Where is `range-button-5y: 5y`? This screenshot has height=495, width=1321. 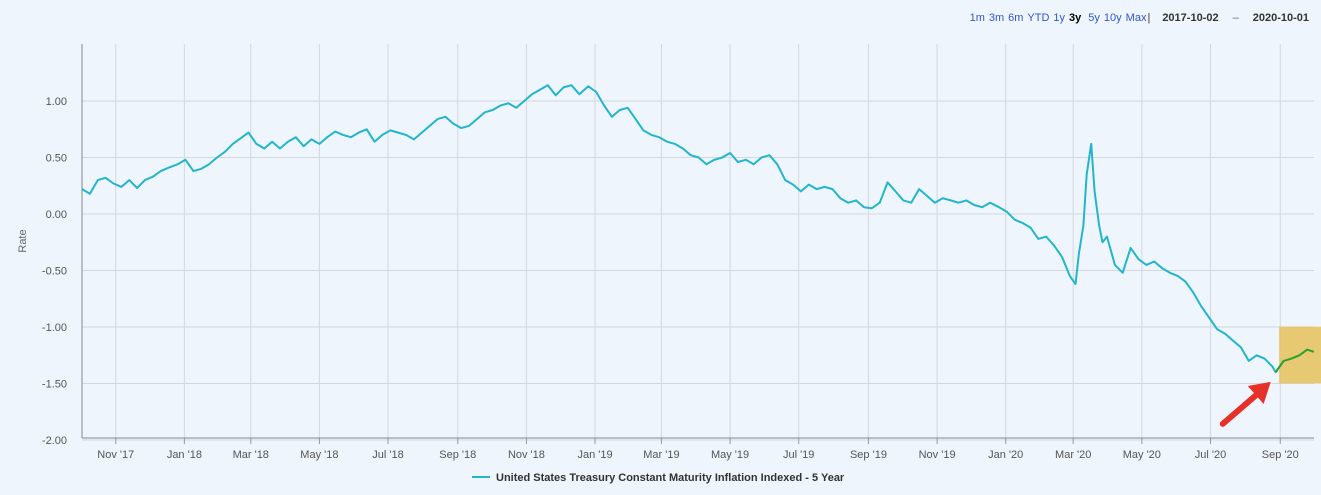 range-button-5y: 5y is located at coordinates (1094, 18).